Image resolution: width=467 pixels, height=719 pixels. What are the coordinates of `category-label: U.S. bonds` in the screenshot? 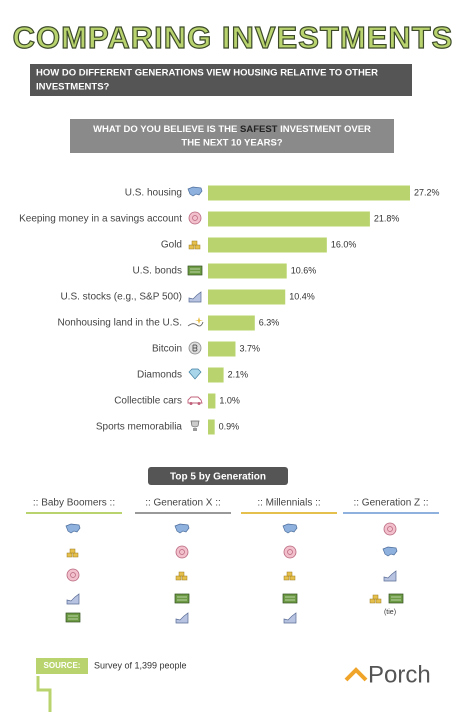 It's located at (157, 271).